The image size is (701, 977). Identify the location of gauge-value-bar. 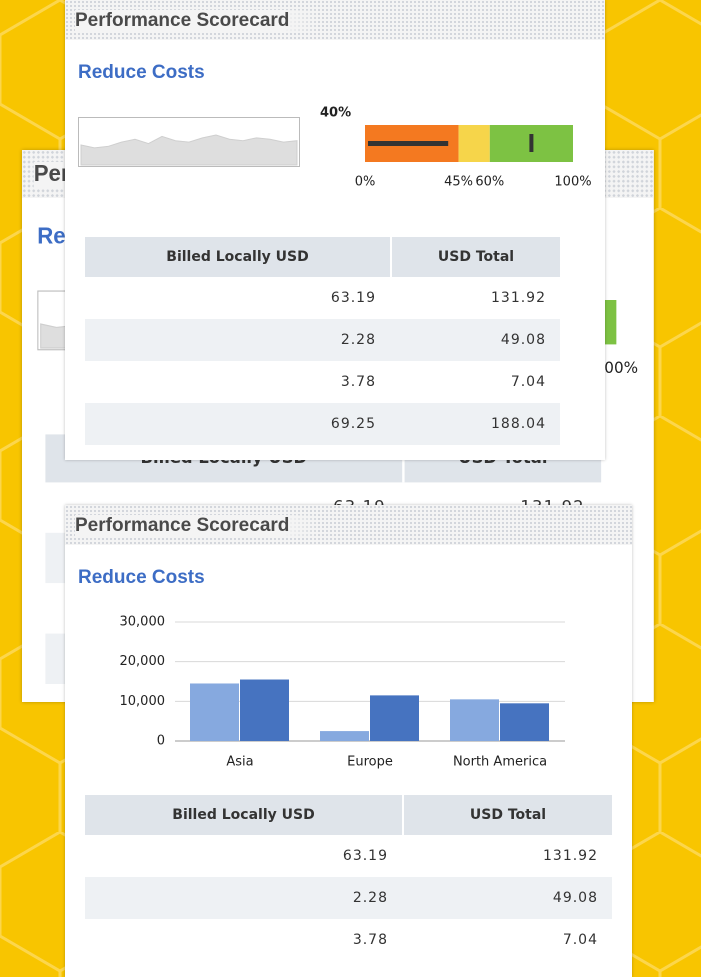
(408, 143).